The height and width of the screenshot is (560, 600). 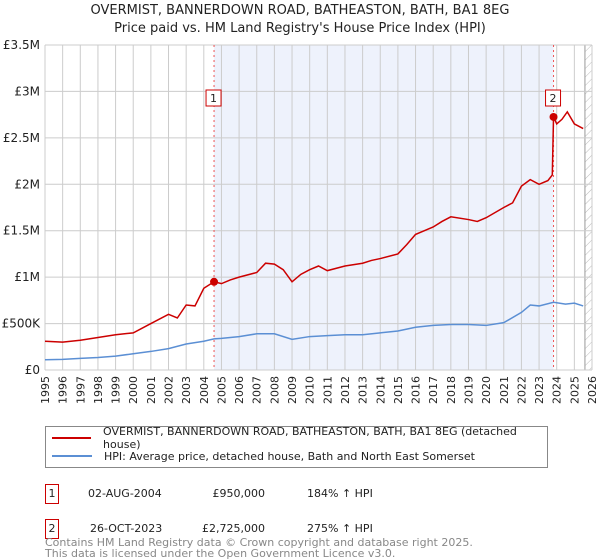 What do you see at coordinates (486, 390) in the screenshot?
I see `x-tick-label: 2020` at bounding box center [486, 390].